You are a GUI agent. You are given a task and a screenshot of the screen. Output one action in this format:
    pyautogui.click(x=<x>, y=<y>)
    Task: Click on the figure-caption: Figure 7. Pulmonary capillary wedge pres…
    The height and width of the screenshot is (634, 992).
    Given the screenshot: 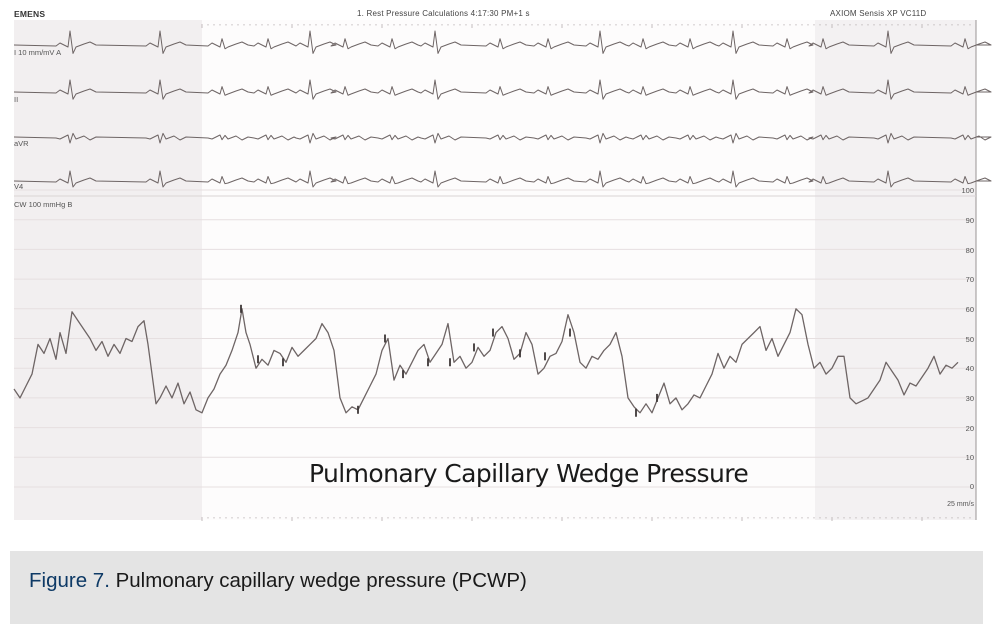 What is the action you would take?
    pyautogui.click(x=496, y=587)
    